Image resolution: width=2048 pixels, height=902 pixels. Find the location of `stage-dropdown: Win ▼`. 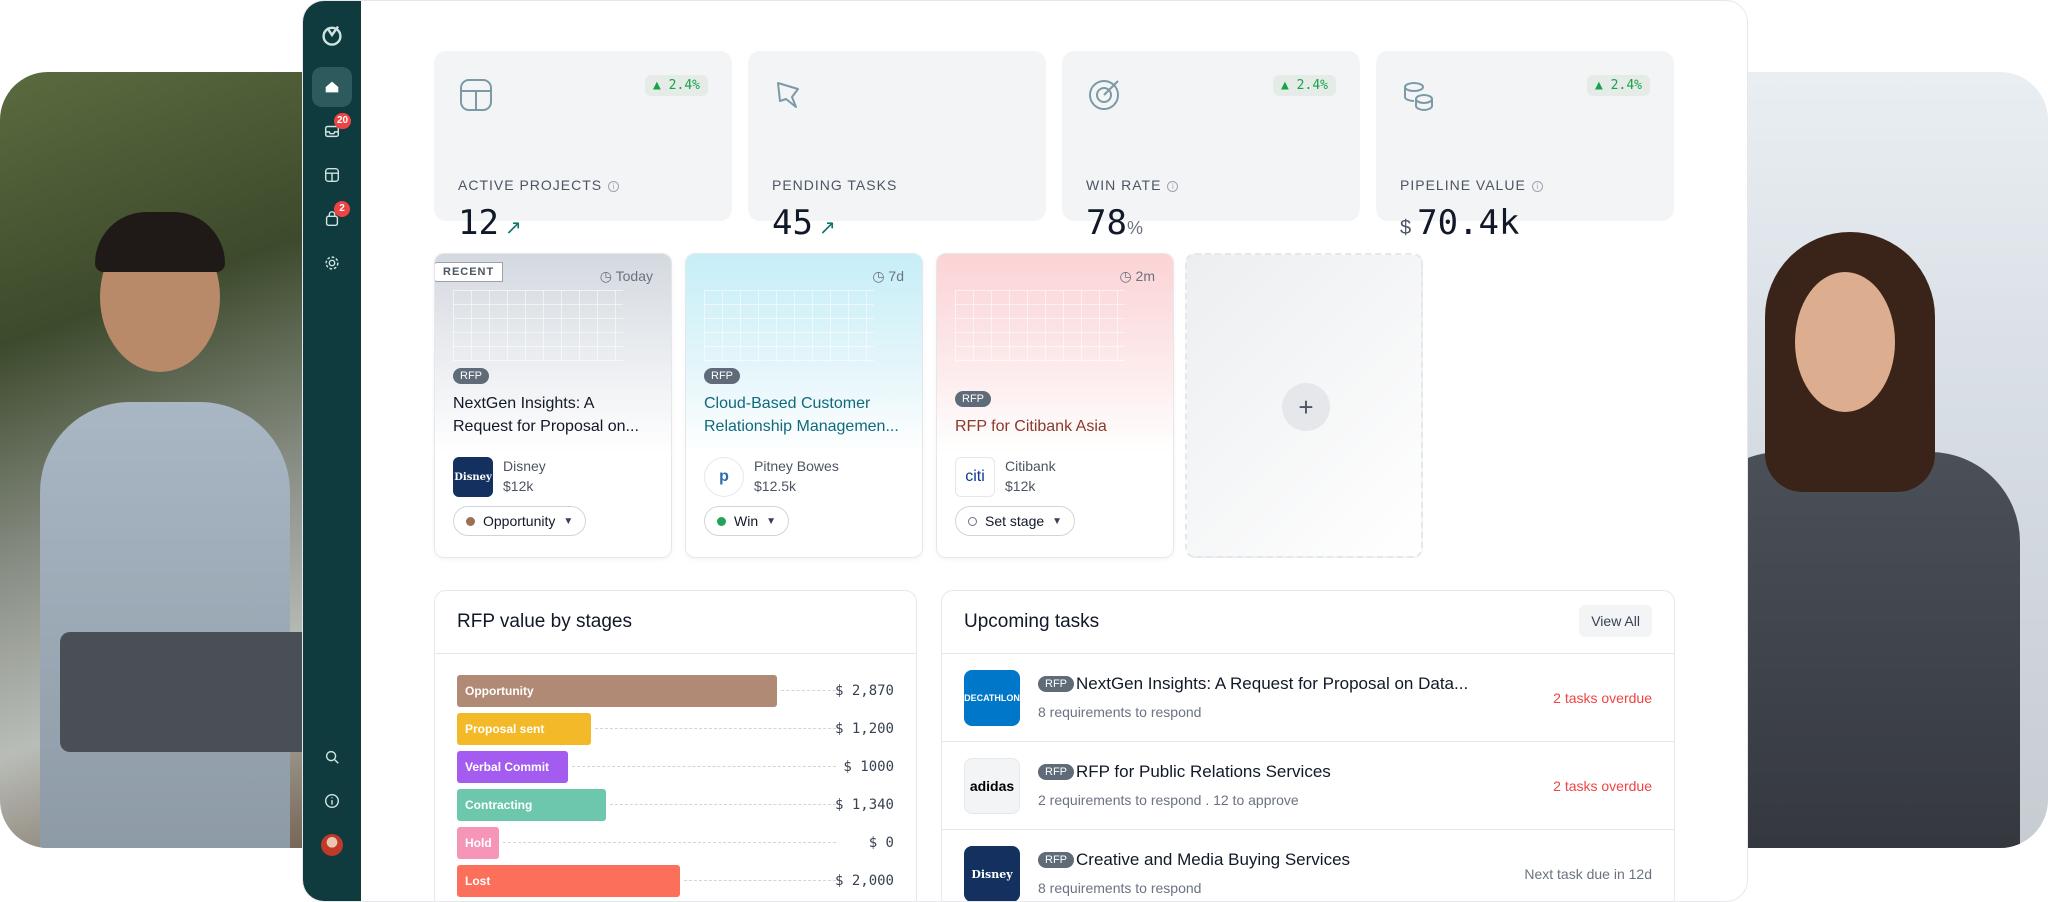

stage-dropdown: Win ▼ is located at coordinates (747, 521).